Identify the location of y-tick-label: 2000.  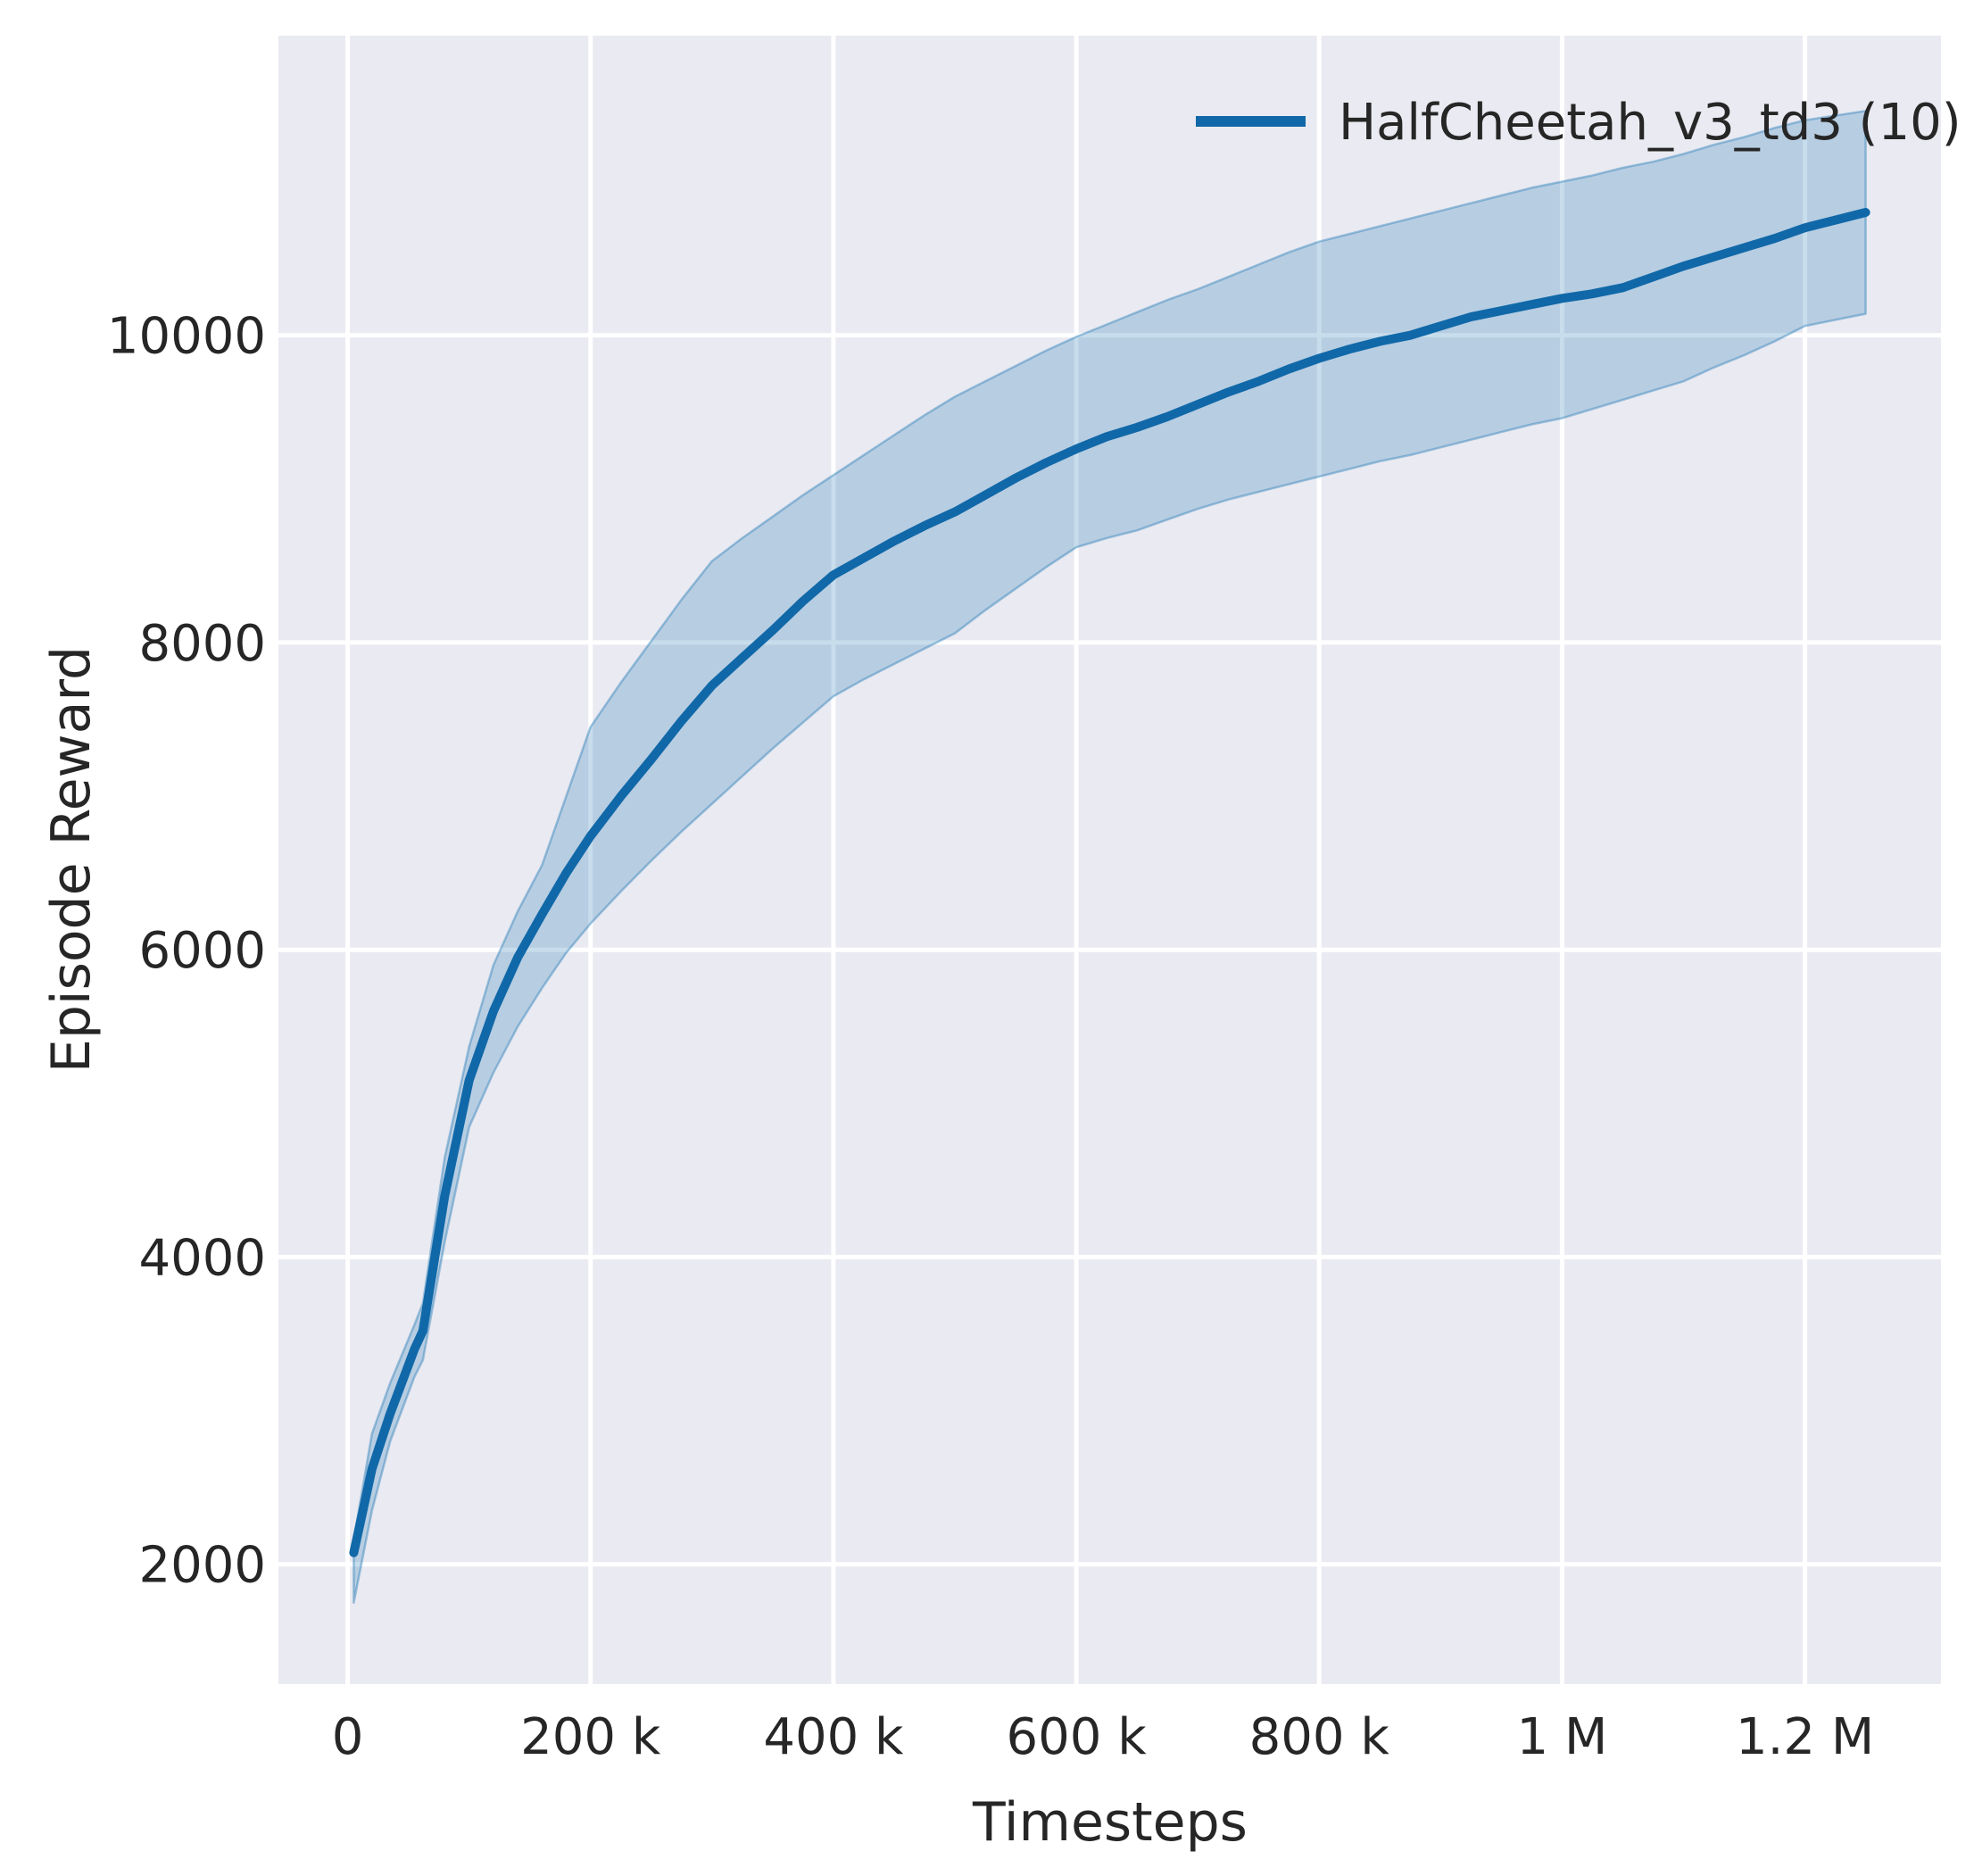
(202, 1566).